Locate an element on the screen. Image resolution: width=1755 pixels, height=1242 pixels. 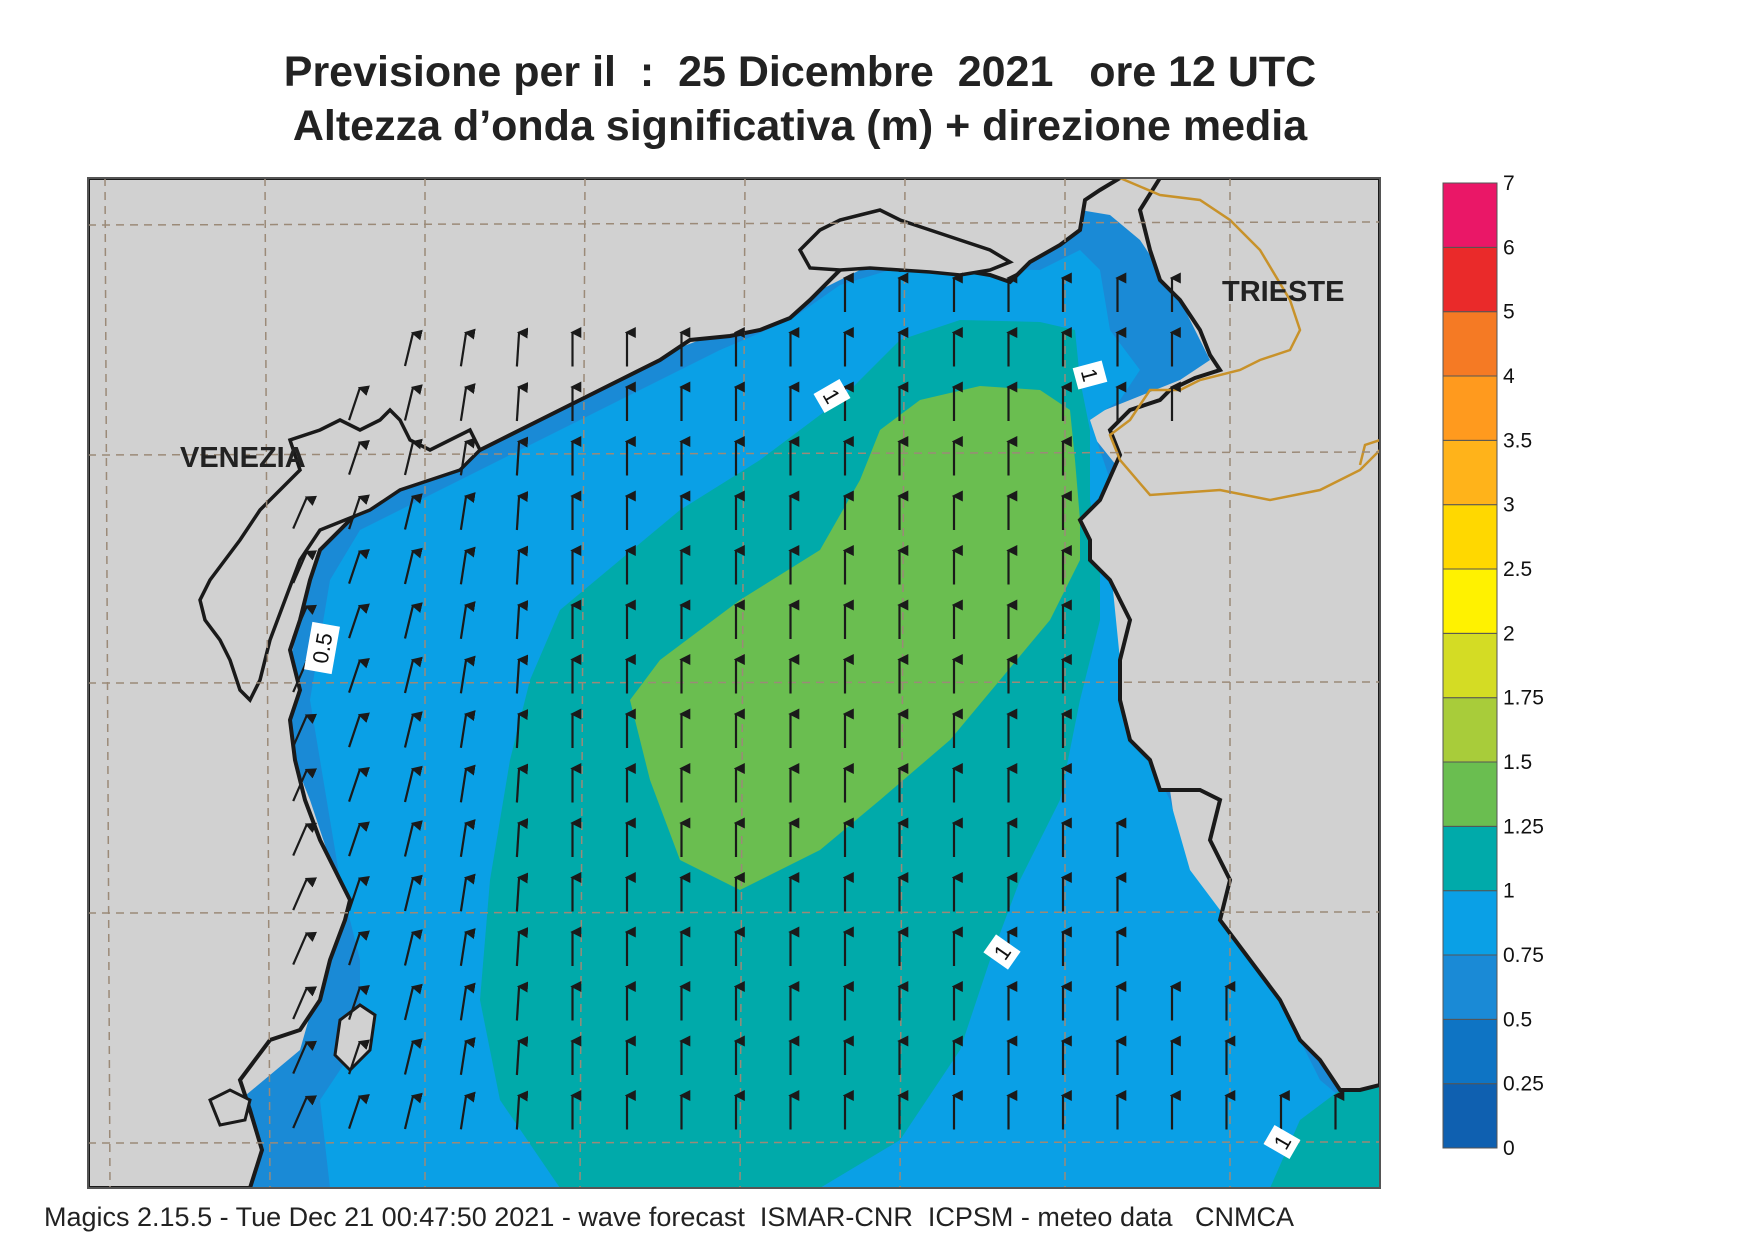
city-label-venezia: VENEZIA is located at coordinates (243, 458).